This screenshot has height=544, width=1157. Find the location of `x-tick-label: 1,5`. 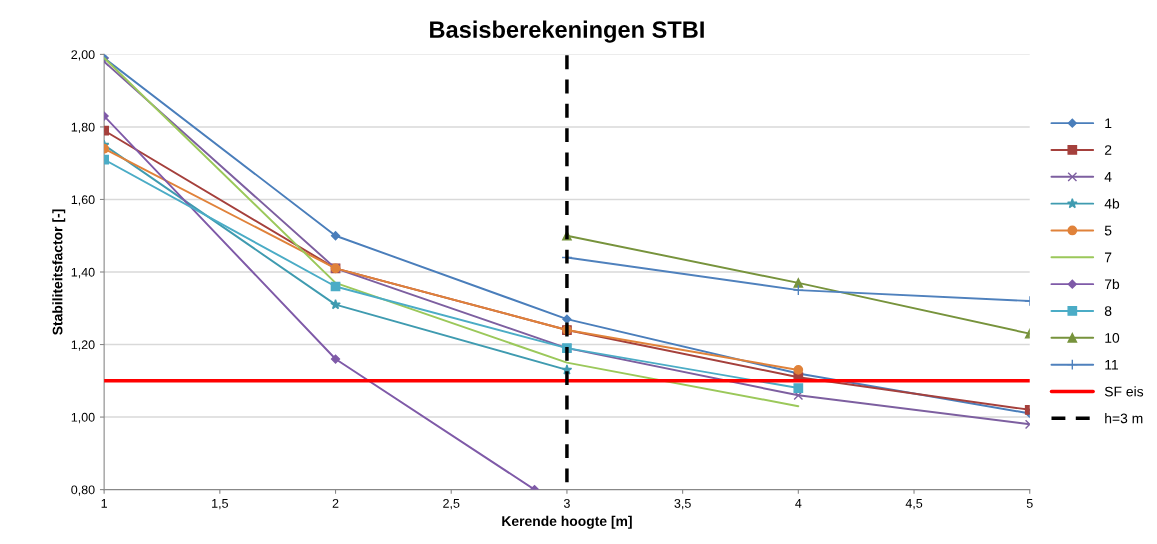

x-tick-label: 1,5 is located at coordinates (220, 504).